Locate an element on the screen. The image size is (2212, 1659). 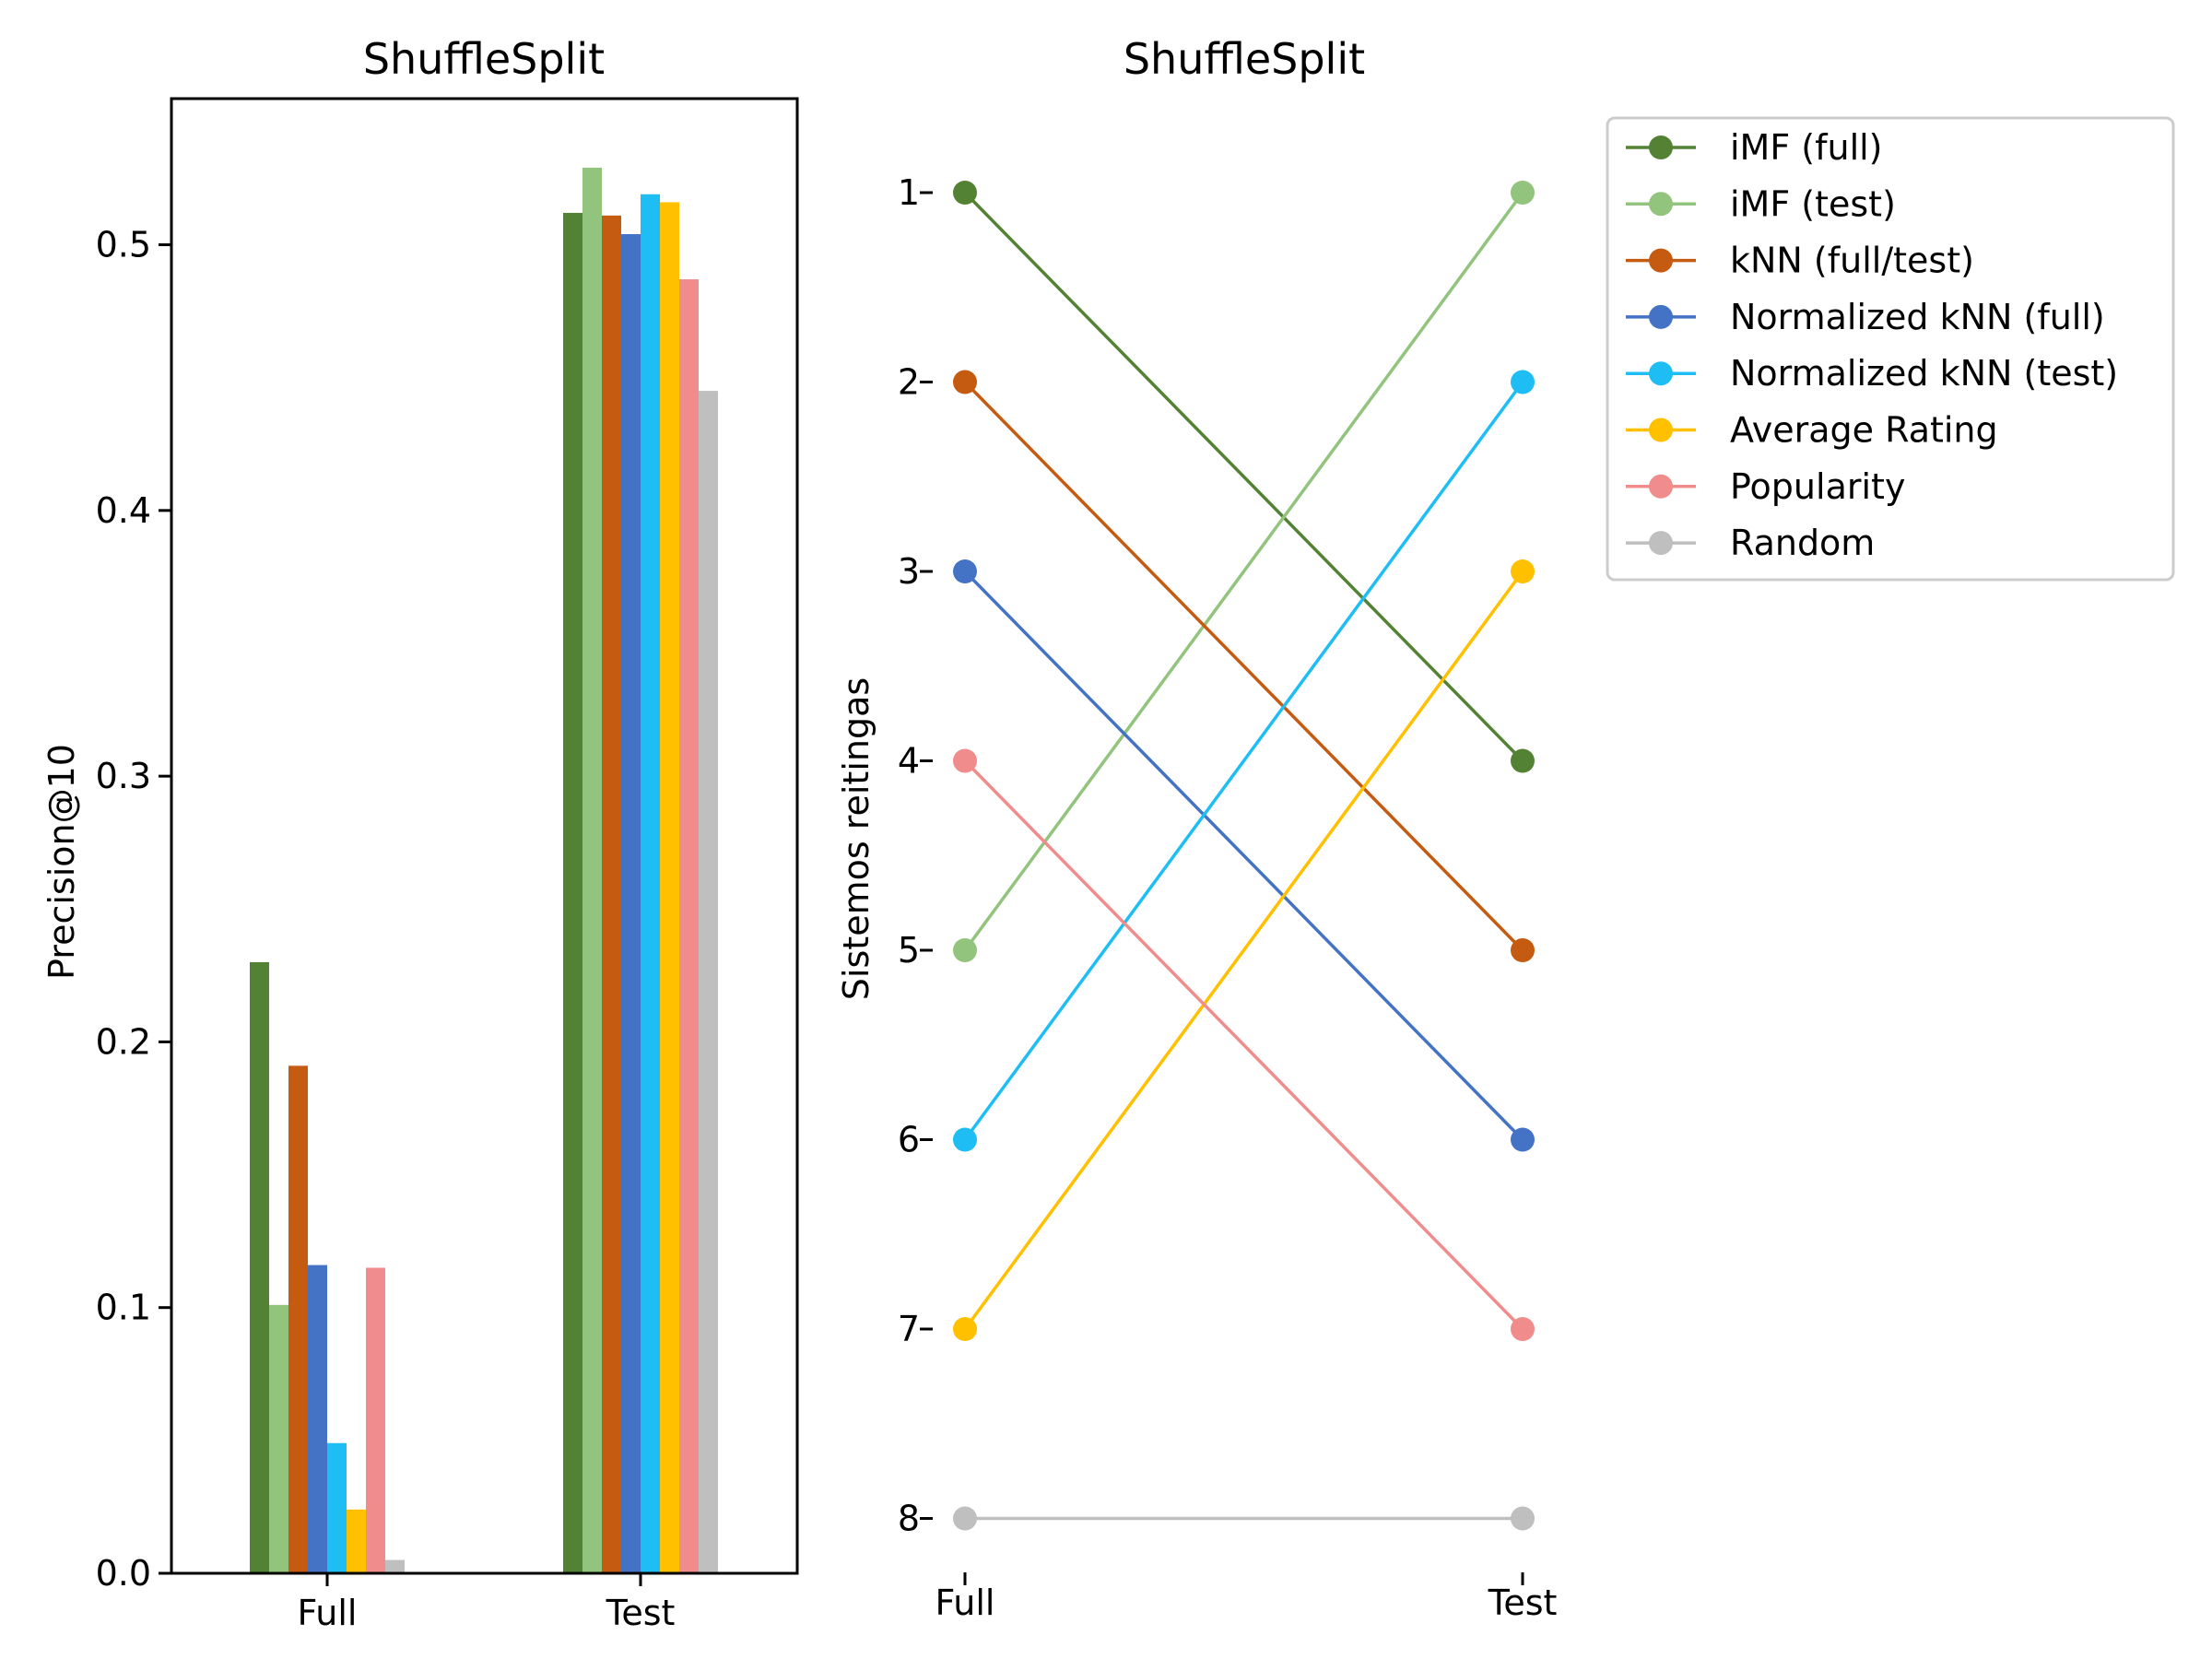
rank-x-ticks: Full Test is located at coordinates (1246, 1597).